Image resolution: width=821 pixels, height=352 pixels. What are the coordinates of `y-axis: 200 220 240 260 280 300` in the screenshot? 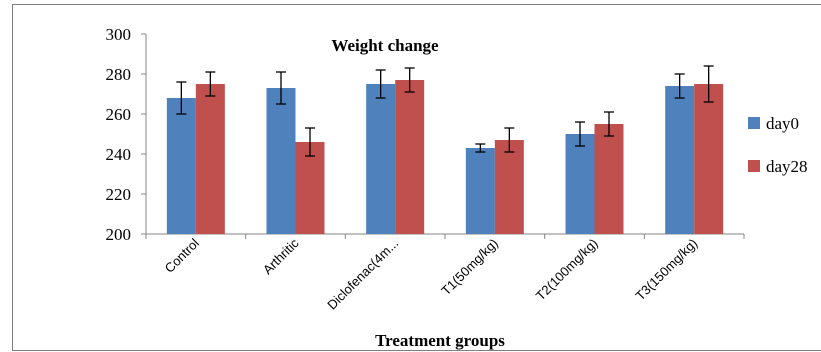 It's located at (126, 134).